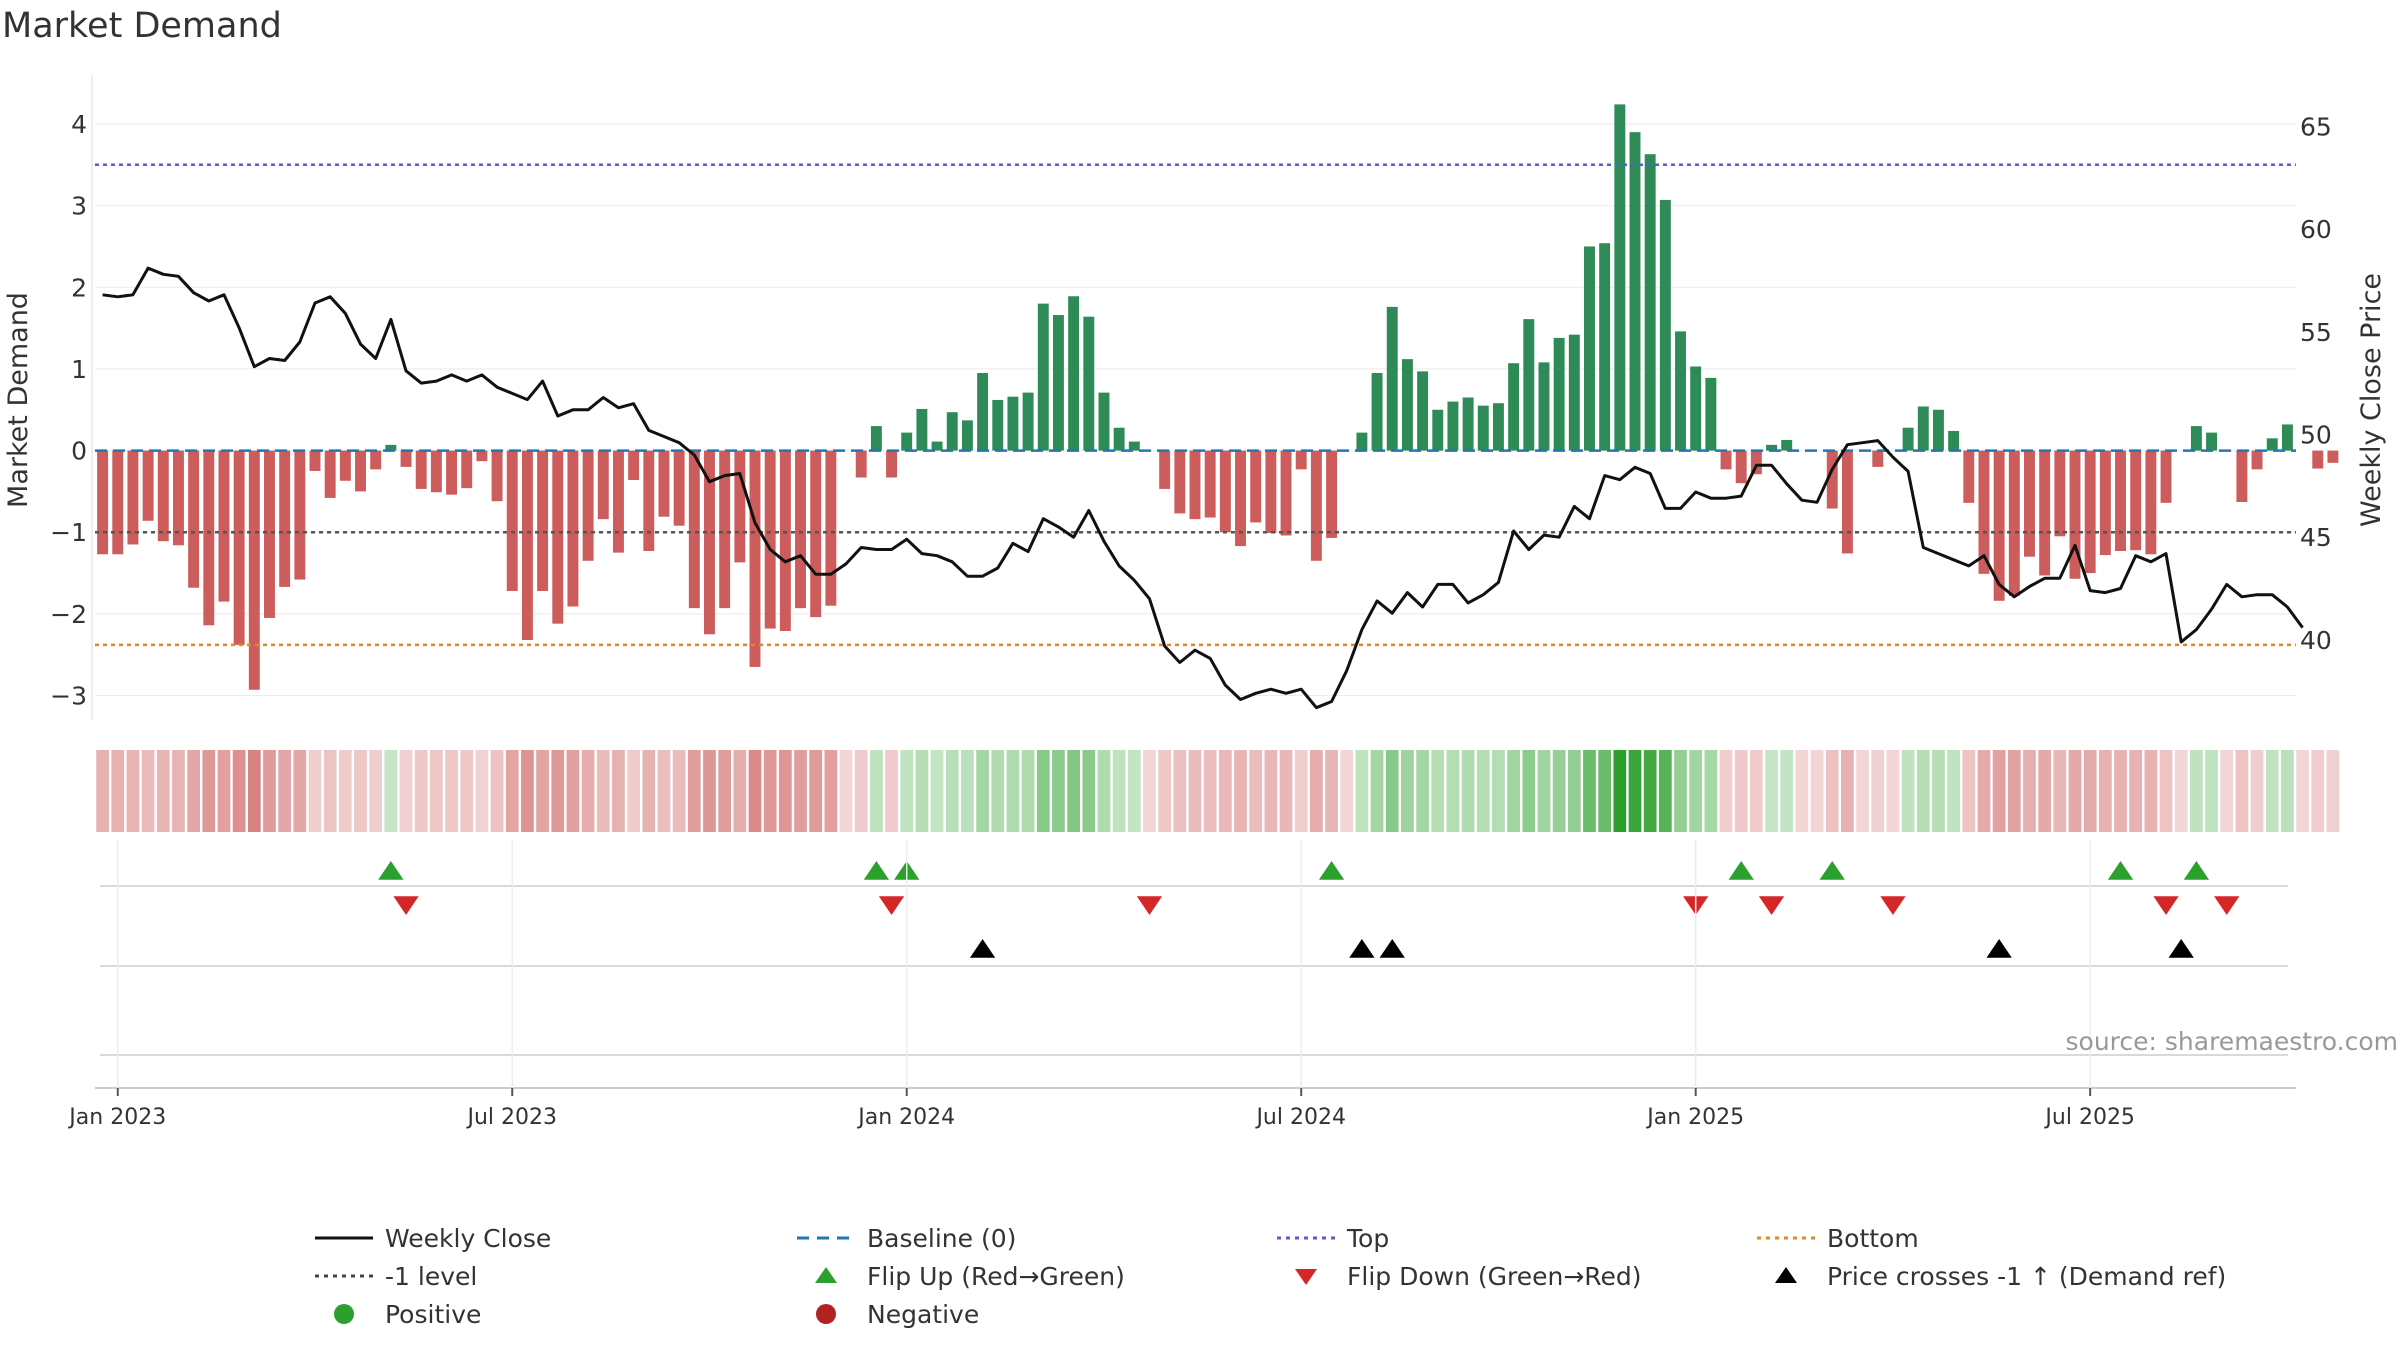  What do you see at coordinates (79, 369) in the screenshot?
I see `y-tick-label: 1` at bounding box center [79, 369].